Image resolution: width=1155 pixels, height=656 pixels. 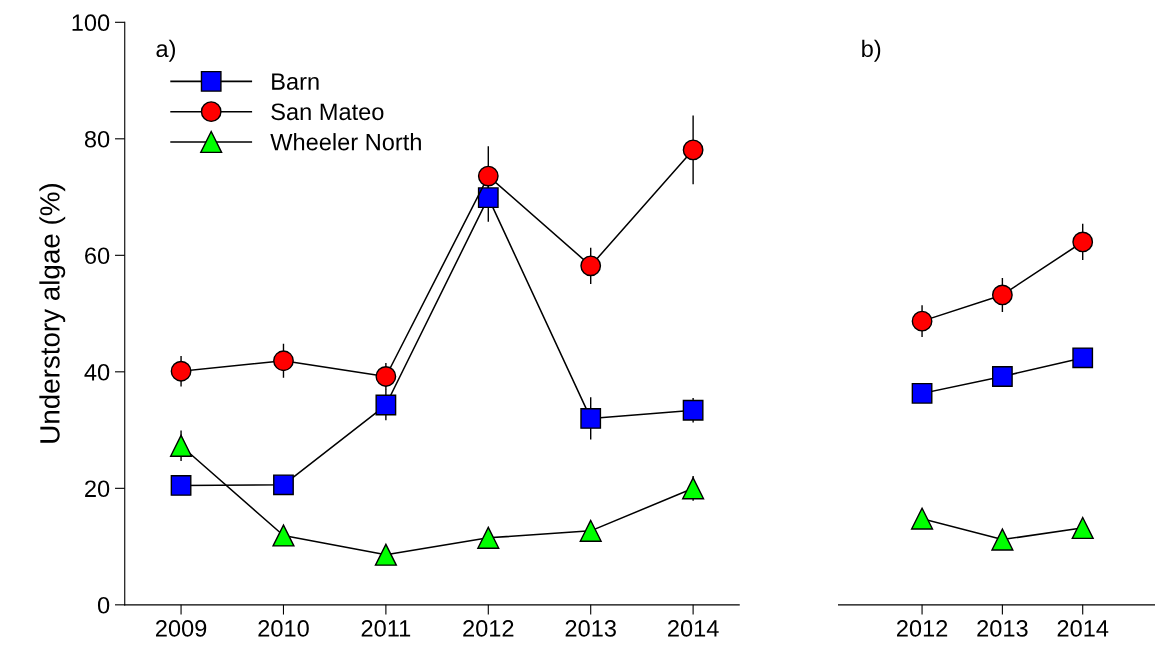 What do you see at coordinates (871, 50) in the screenshot?
I see `text: b)` at bounding box center [871, 50].